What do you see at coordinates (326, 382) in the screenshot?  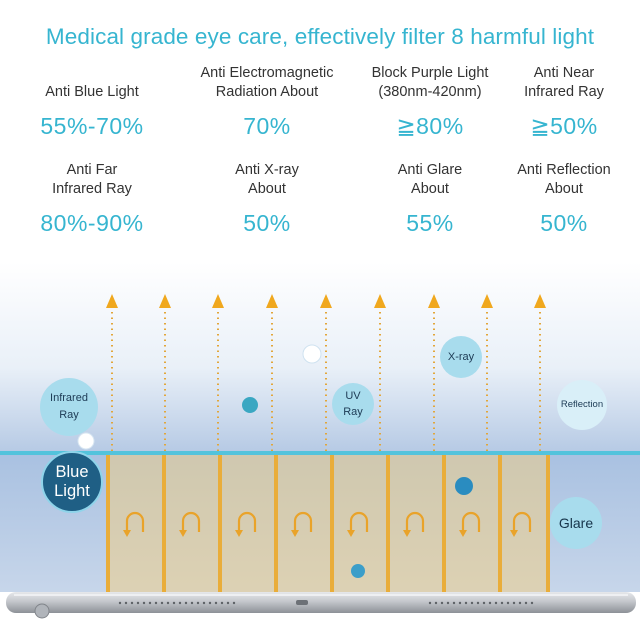 I see `light-rays` at bounding box center [326, 382].